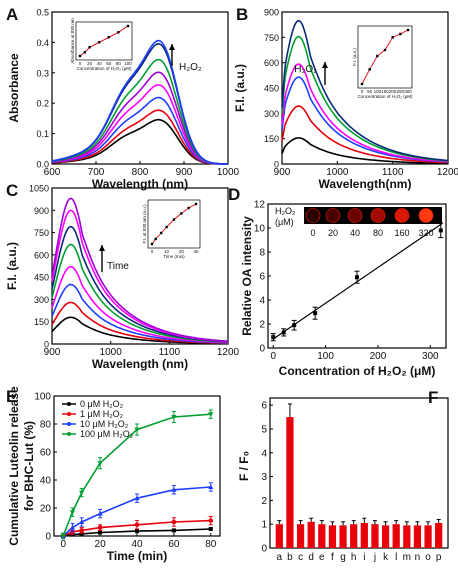  I want to click on panel-f-y-tick-label: 4, so click(264, 453).